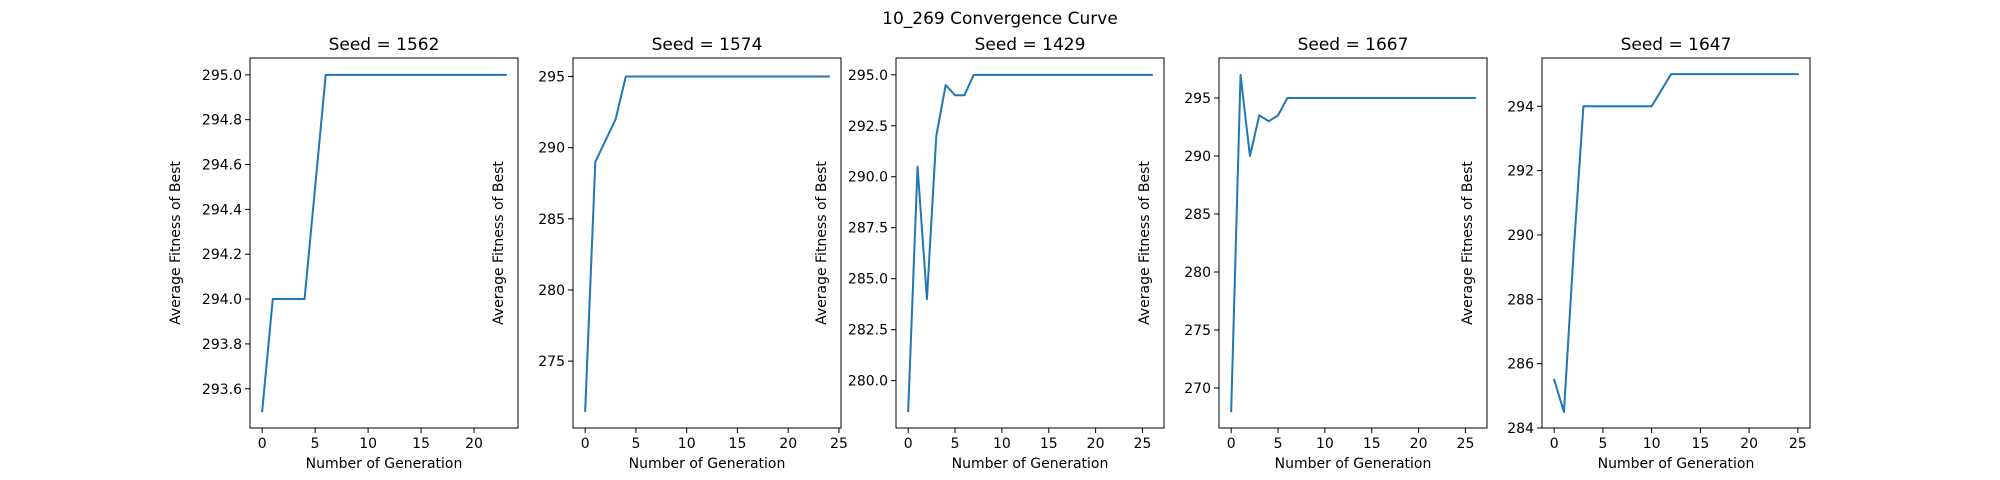 This screenshot has height=480, width=2000. Describe the element at coordinates (1197, 157) in the screenshot. I see `y-tick-label: 290` at that location.